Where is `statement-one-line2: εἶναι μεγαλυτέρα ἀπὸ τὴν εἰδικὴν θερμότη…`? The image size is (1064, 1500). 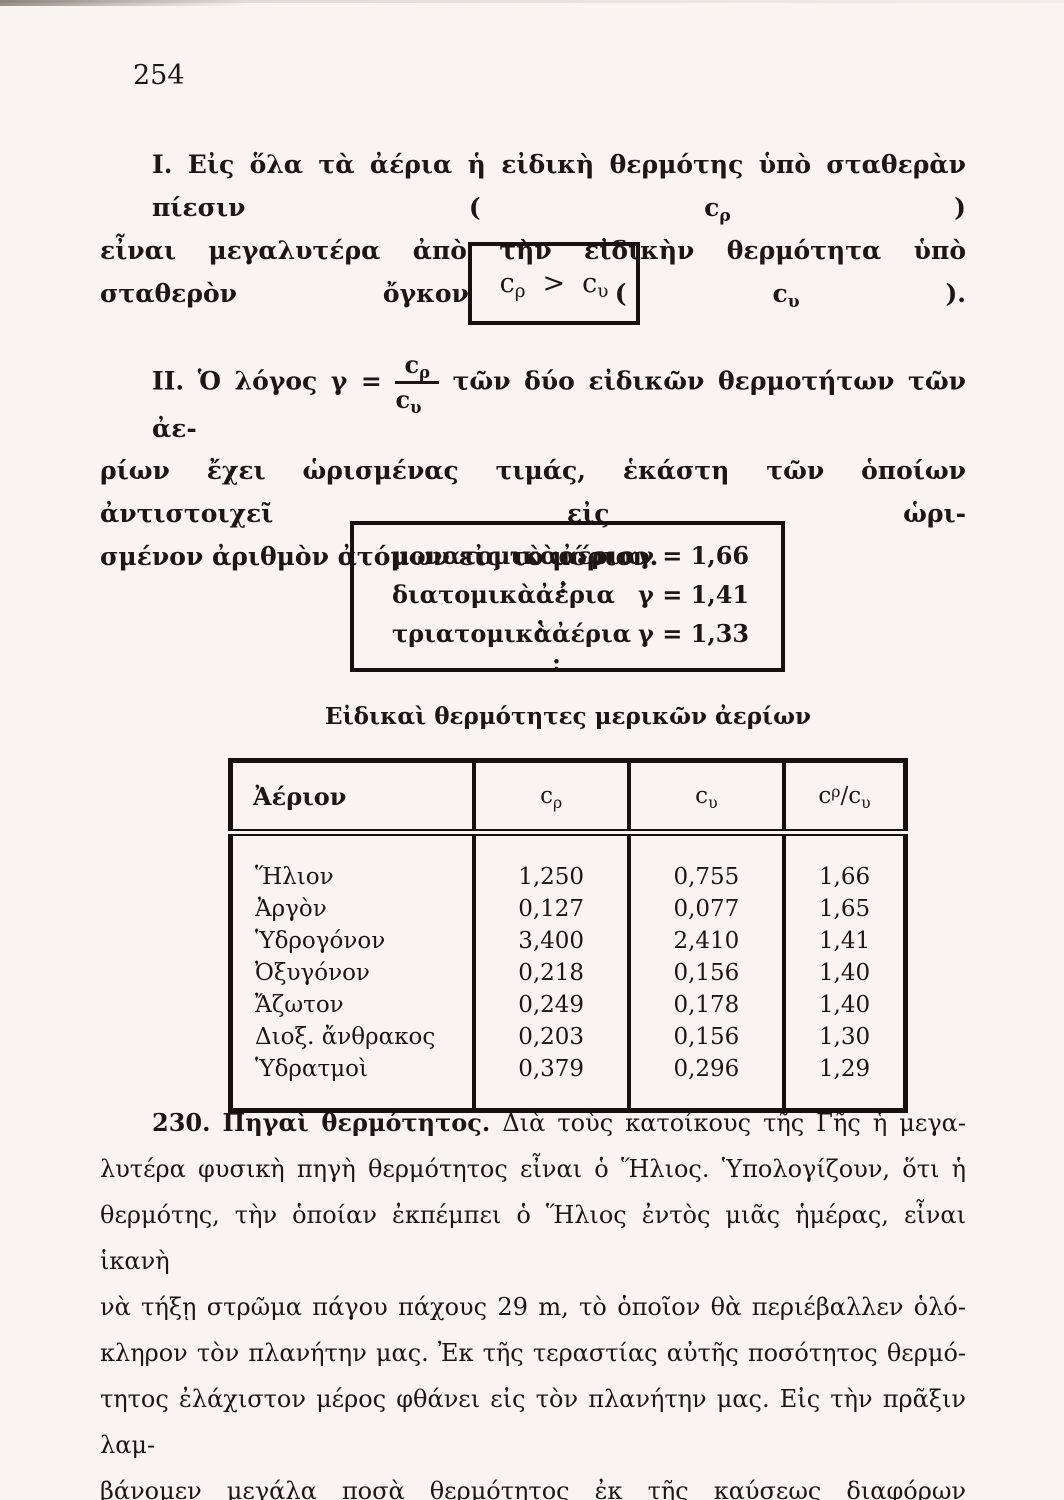
statement-one-line2: εἶναι μεγαλυτέρα ἀπὸ τὴν εἰδικὴν θερμότη… is located at coordinates (533, 272).